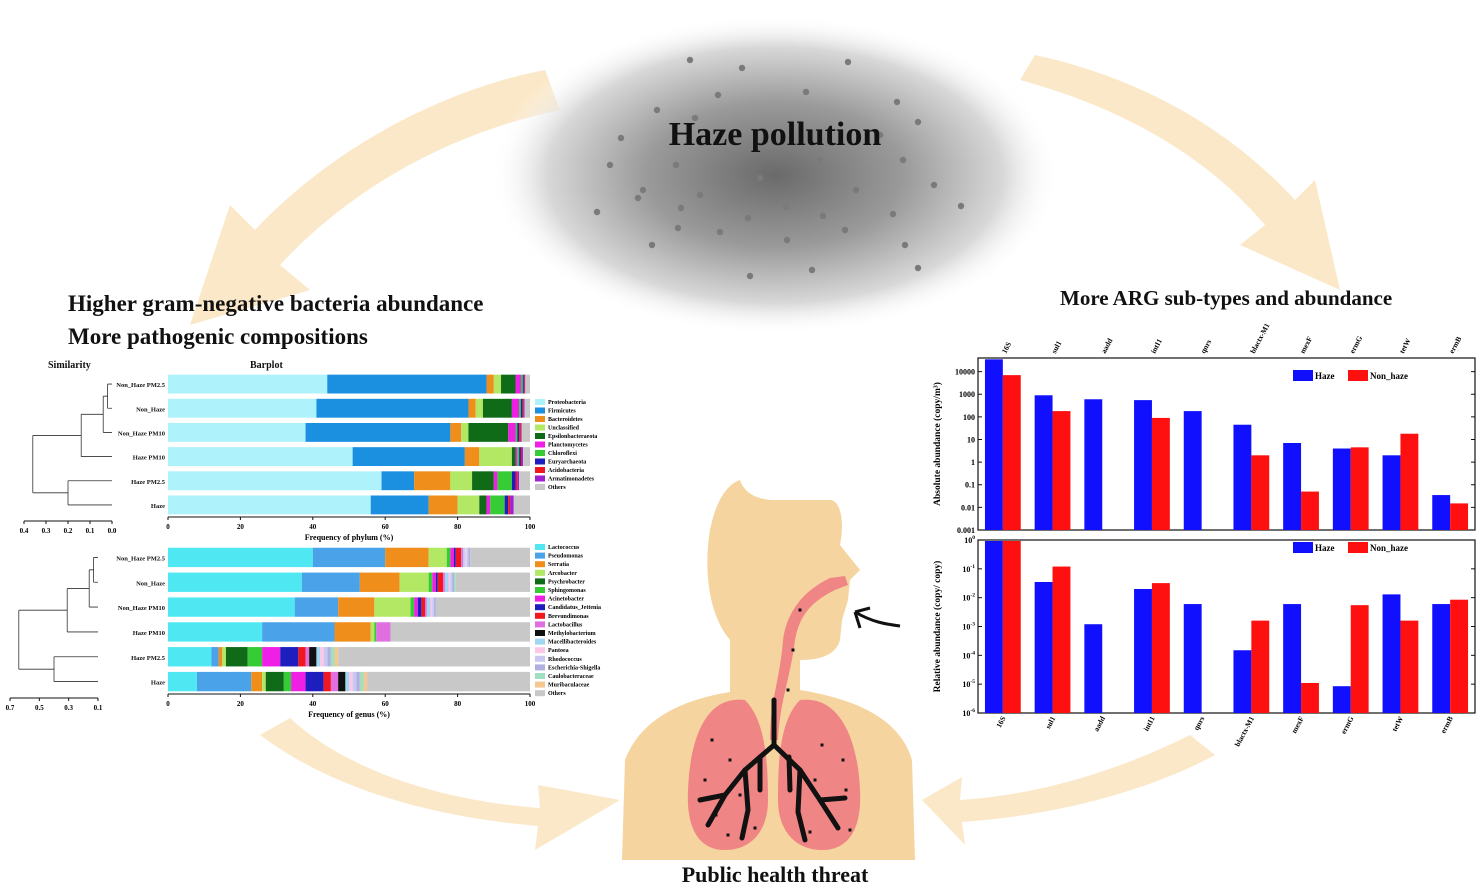 This screenshot has height=891, width=1483. What do you see at coordinates (567, 591) in the screenshot?
I see `legend-label: Sphingomonas` at bounding box center [567, 591].